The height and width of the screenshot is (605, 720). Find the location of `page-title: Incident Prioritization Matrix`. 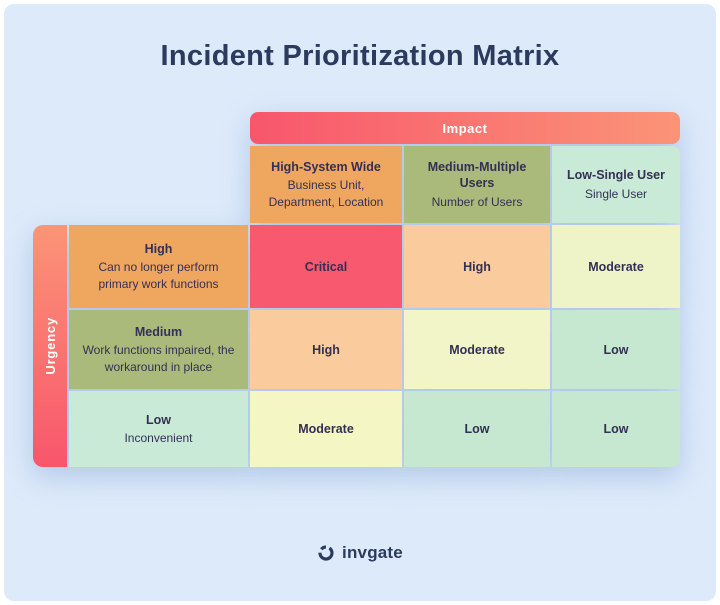

page-title: Incident Prioritization Matrix is located at coordinates (360, 56).